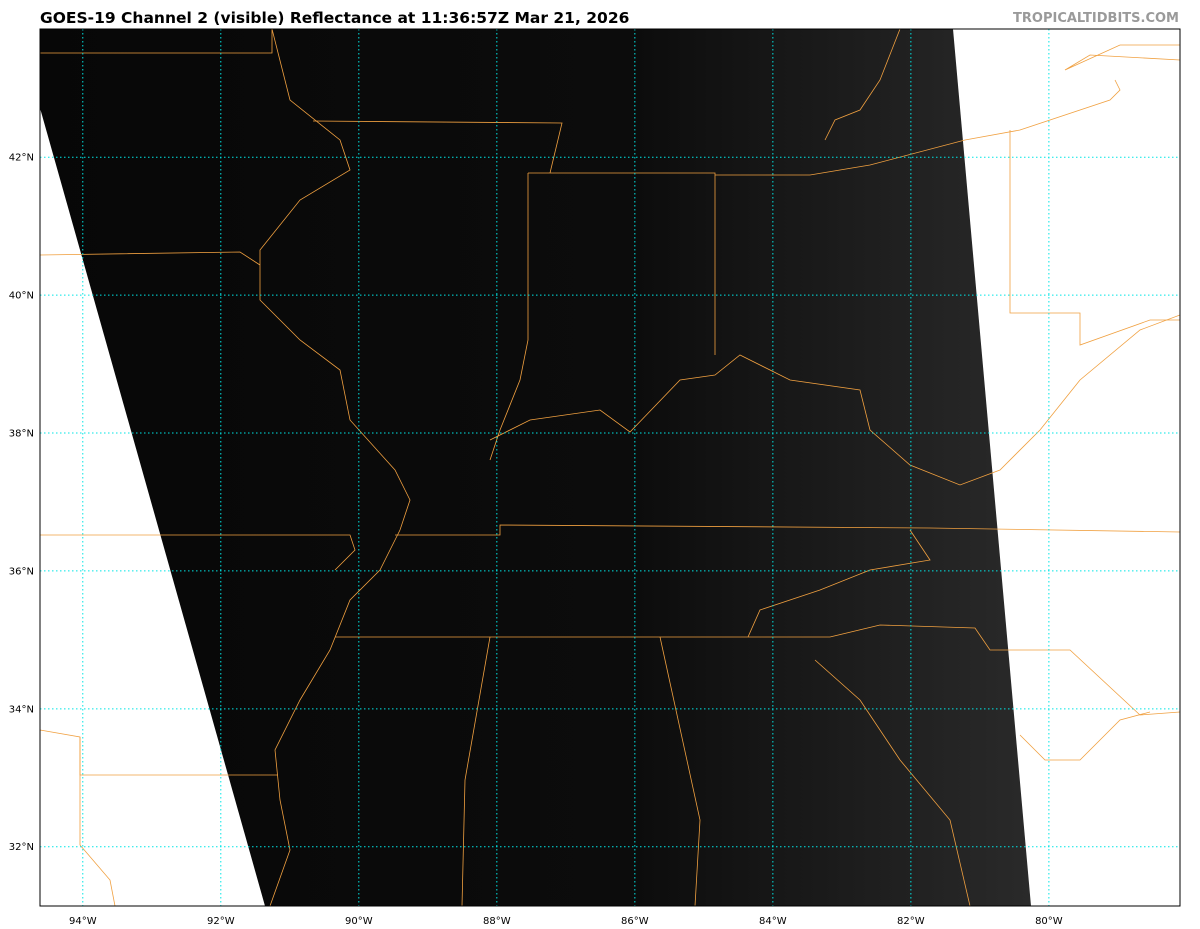  I want to click on lon-tick-label: 84°W, so click(773, 921).